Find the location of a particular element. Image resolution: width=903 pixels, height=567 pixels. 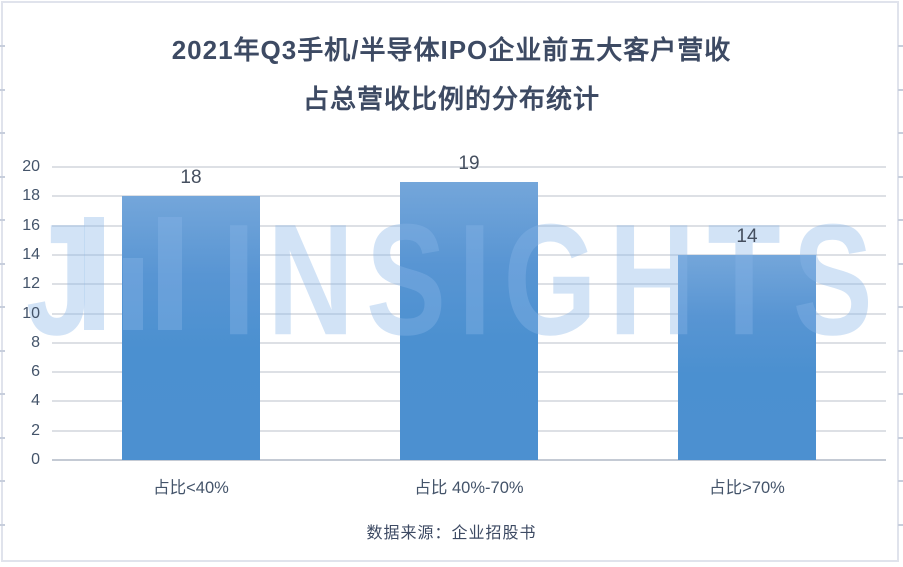

bar-占比<40% is located at coordinates (191, 328).